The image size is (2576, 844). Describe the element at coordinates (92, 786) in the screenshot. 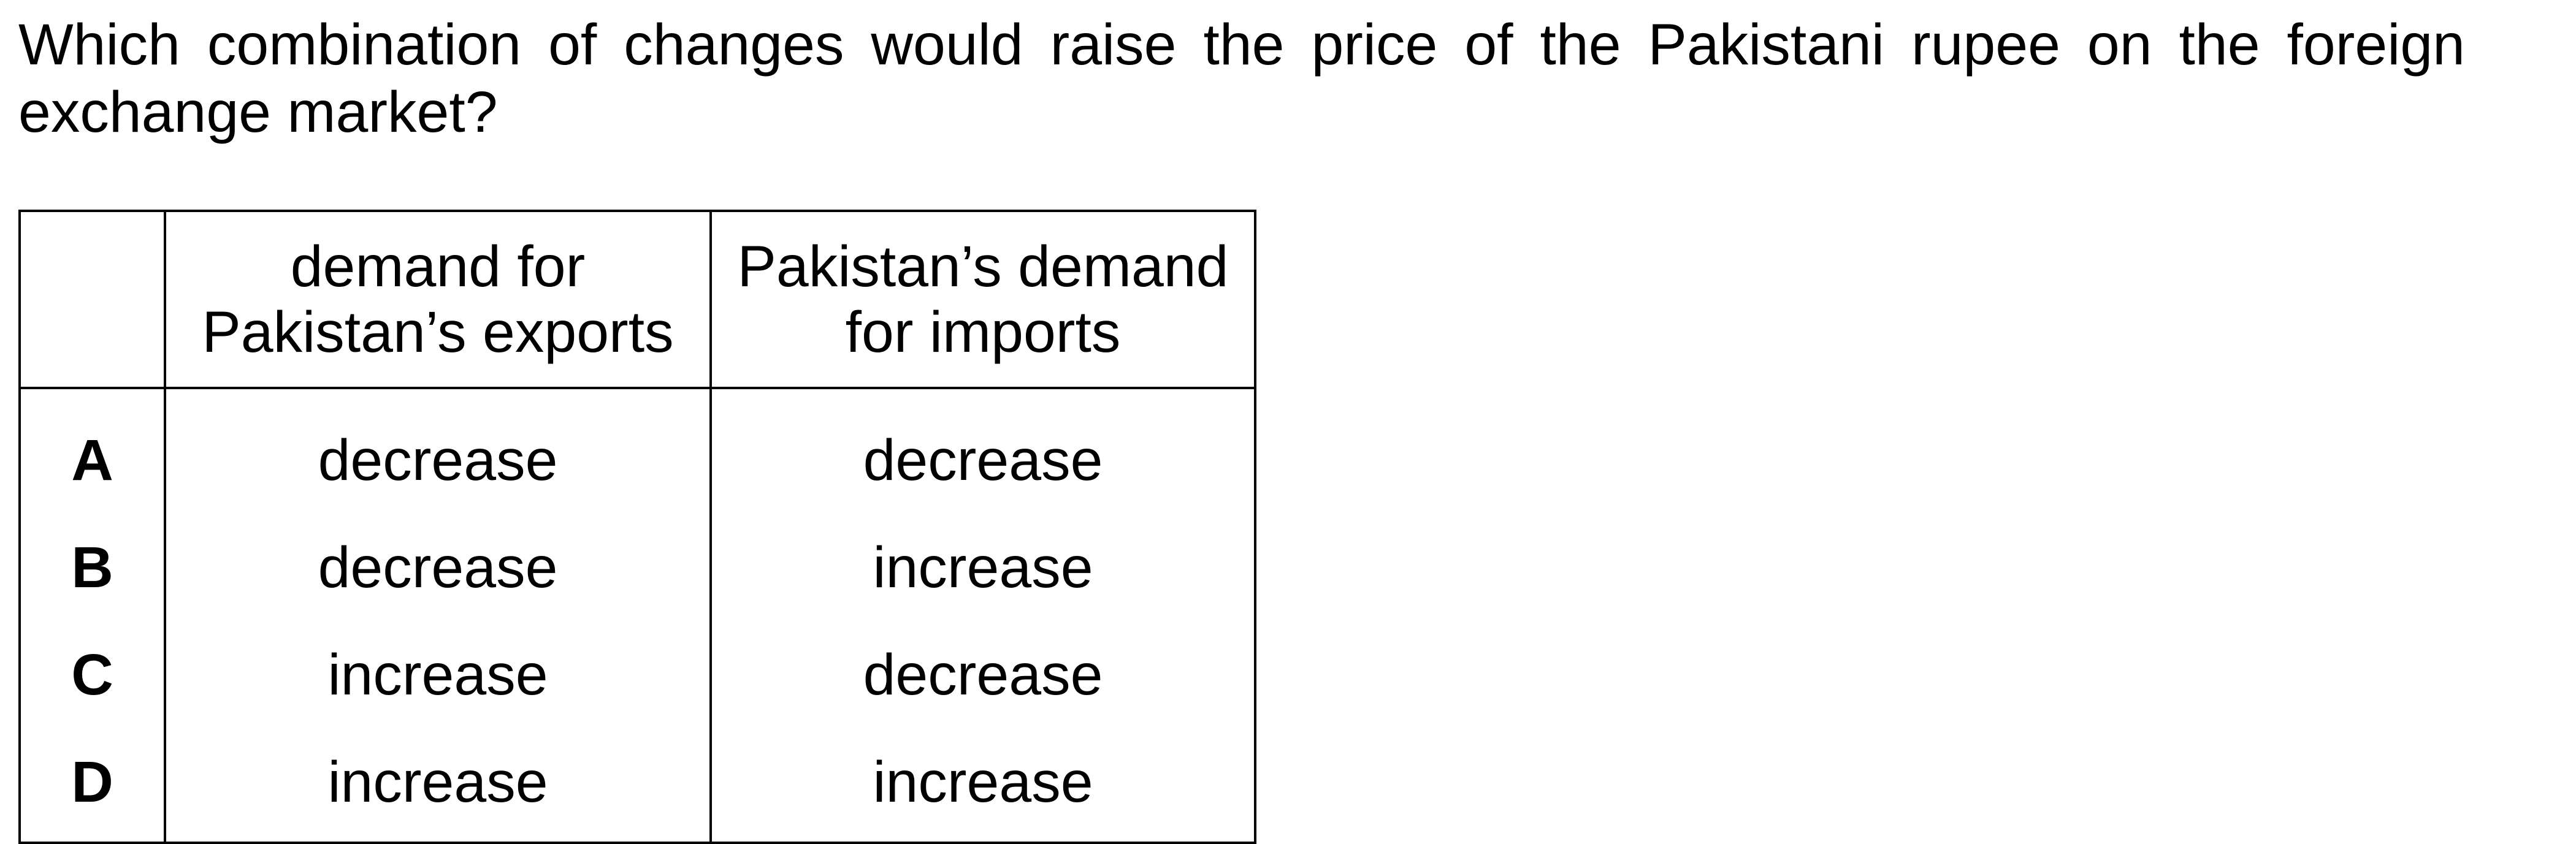

I see `option-letter: D` at that location.